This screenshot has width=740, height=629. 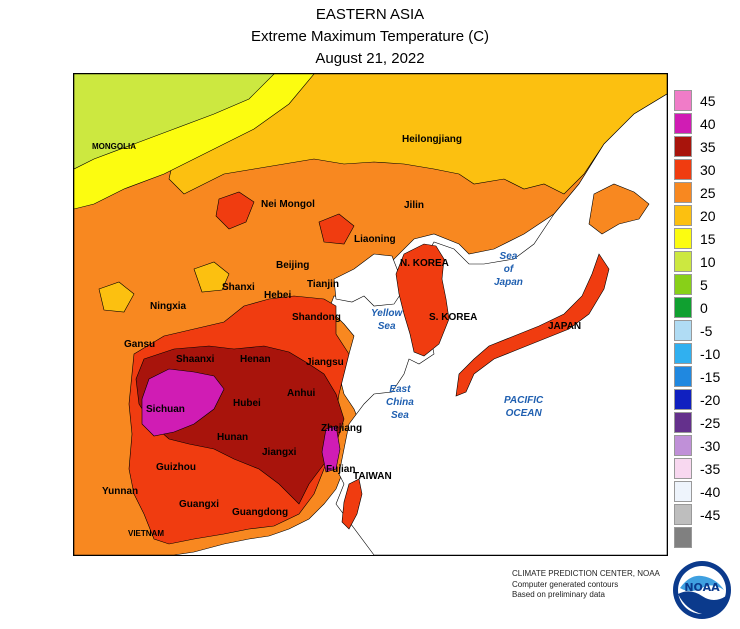 I want to click on pacific-ocean-line-1: PACIFIC, so click(x=524, y=400).